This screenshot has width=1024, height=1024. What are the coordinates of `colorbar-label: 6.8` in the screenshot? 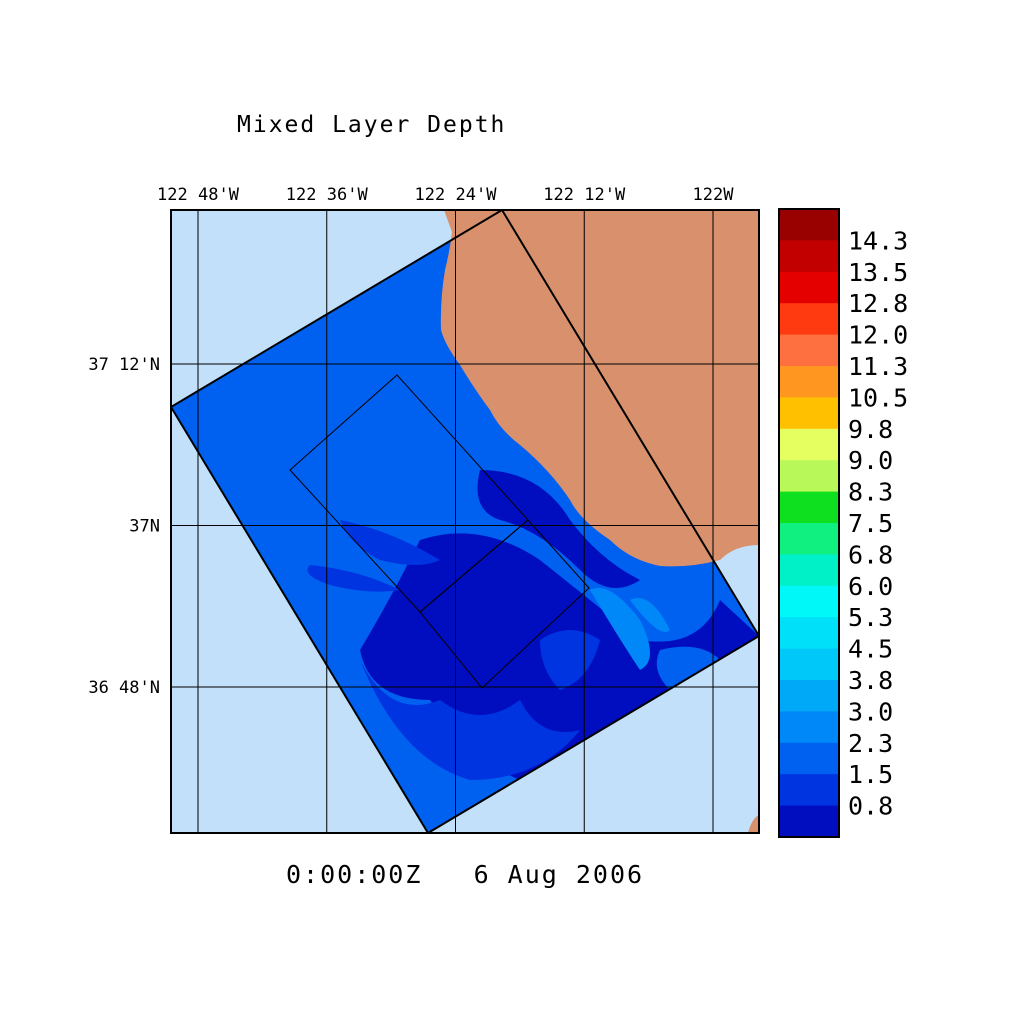 It's located at (870, 554).